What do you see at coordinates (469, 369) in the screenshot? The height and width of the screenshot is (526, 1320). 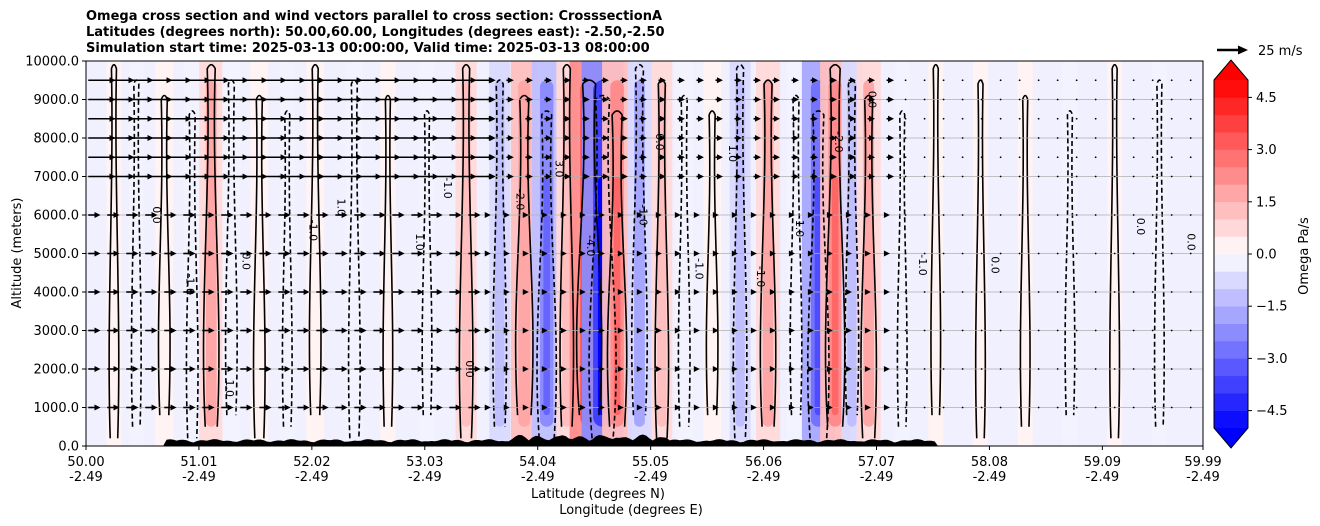 I see `contour-label: 0.0` at bounding box center [469, 369].